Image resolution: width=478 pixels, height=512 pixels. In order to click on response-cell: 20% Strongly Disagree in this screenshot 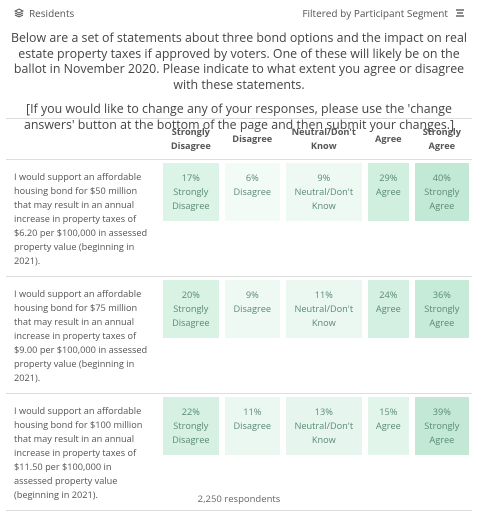, I will do `click(190, 335)`.